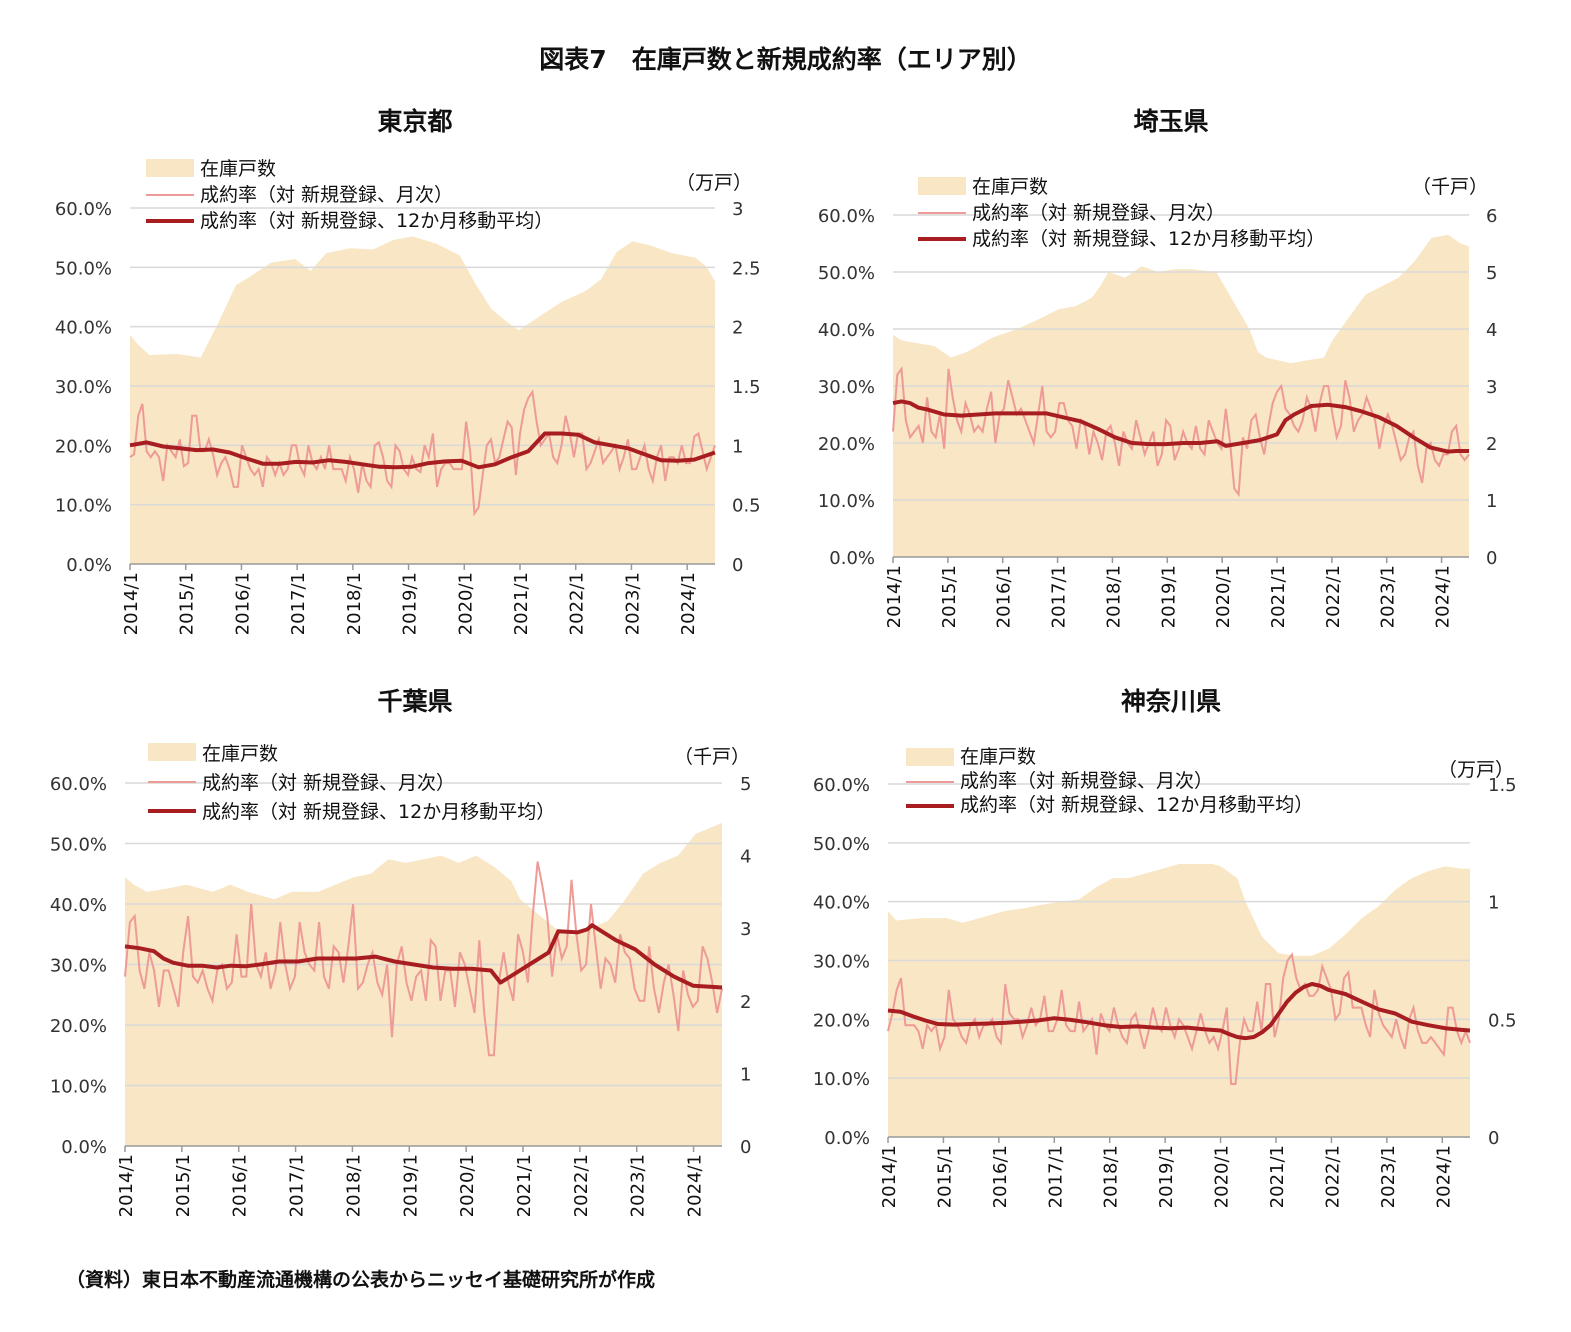 This screenshot has width=1571, height=1332. What do you see at coordinates (361, 1280) in the screenshot?
I see `source-note: （資料）東日本不動産流通機構の公表からニッセイ基礎研究所が作成` at bounding box center [361, 1280].